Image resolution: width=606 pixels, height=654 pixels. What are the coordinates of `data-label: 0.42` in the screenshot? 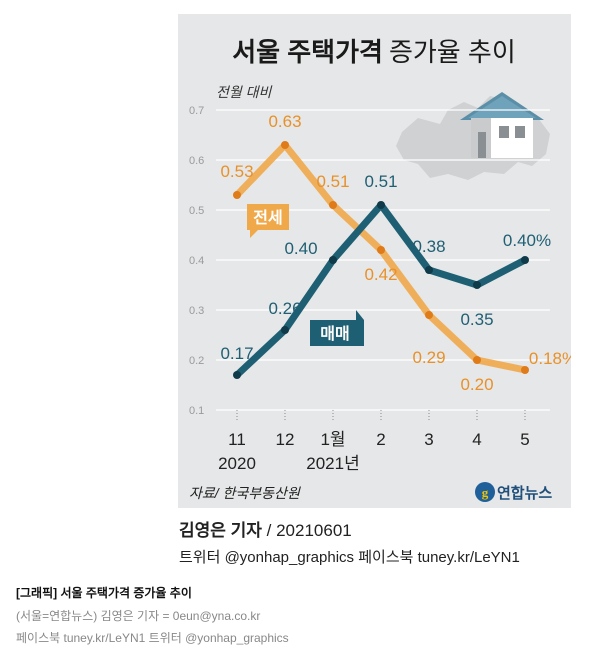 It's located at (380, 274).